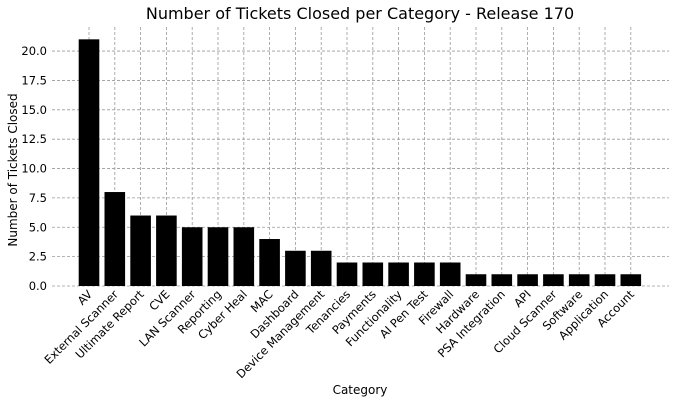 This screenshot has height=403, width=676. I want to click on y-tick-label: 15.0, so click(34, 110).